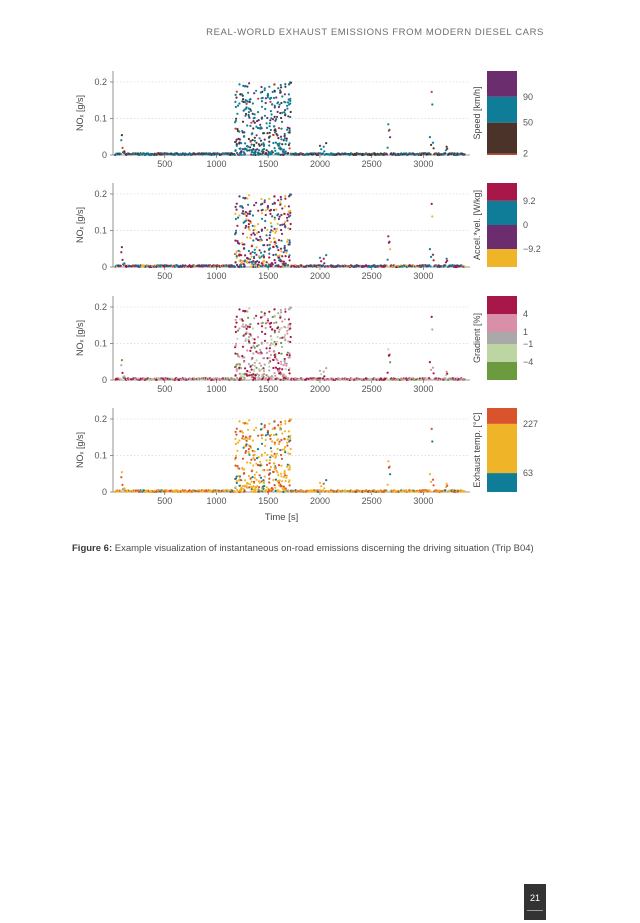  Describe the element at coordinates (268, 389) in the screenshot. I see `x-tick-label: 1500` at that location.